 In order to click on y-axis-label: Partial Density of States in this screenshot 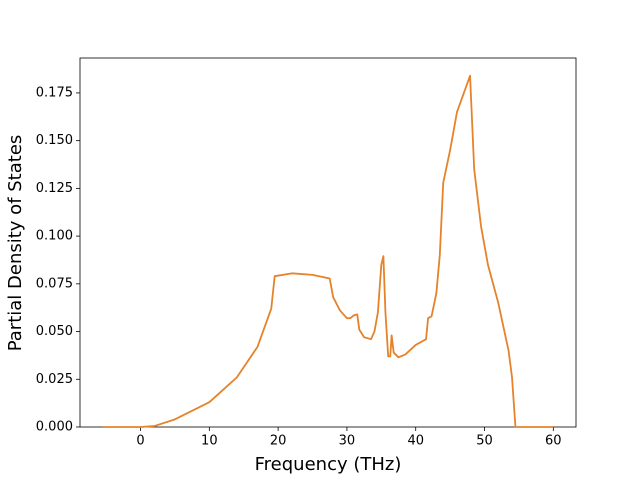, I will do `click(15, 243)`.